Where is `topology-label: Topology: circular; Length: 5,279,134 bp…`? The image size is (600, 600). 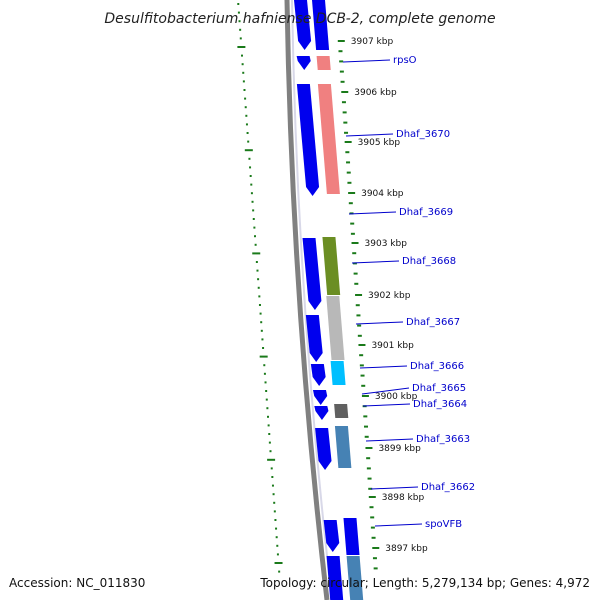 topology-label: Topology: circular; Length: 5,279,134 bp… is located at coordinates (424, 583).